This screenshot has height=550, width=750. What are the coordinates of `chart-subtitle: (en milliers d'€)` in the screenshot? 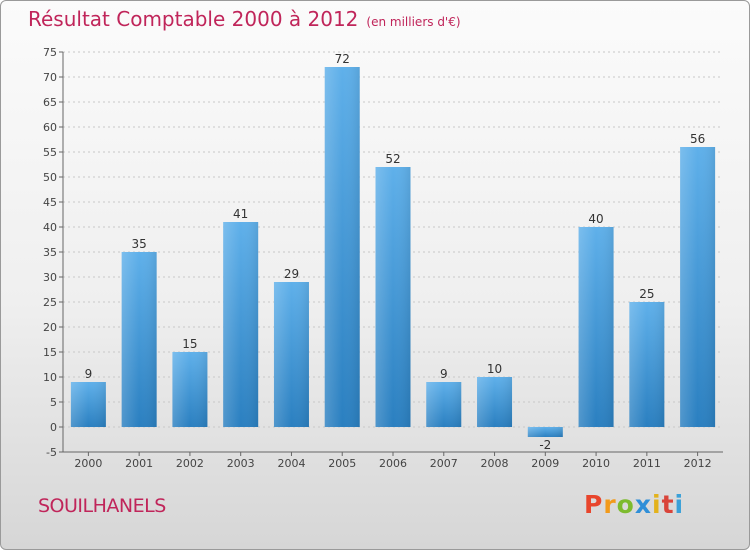 It's located at (413, 22).